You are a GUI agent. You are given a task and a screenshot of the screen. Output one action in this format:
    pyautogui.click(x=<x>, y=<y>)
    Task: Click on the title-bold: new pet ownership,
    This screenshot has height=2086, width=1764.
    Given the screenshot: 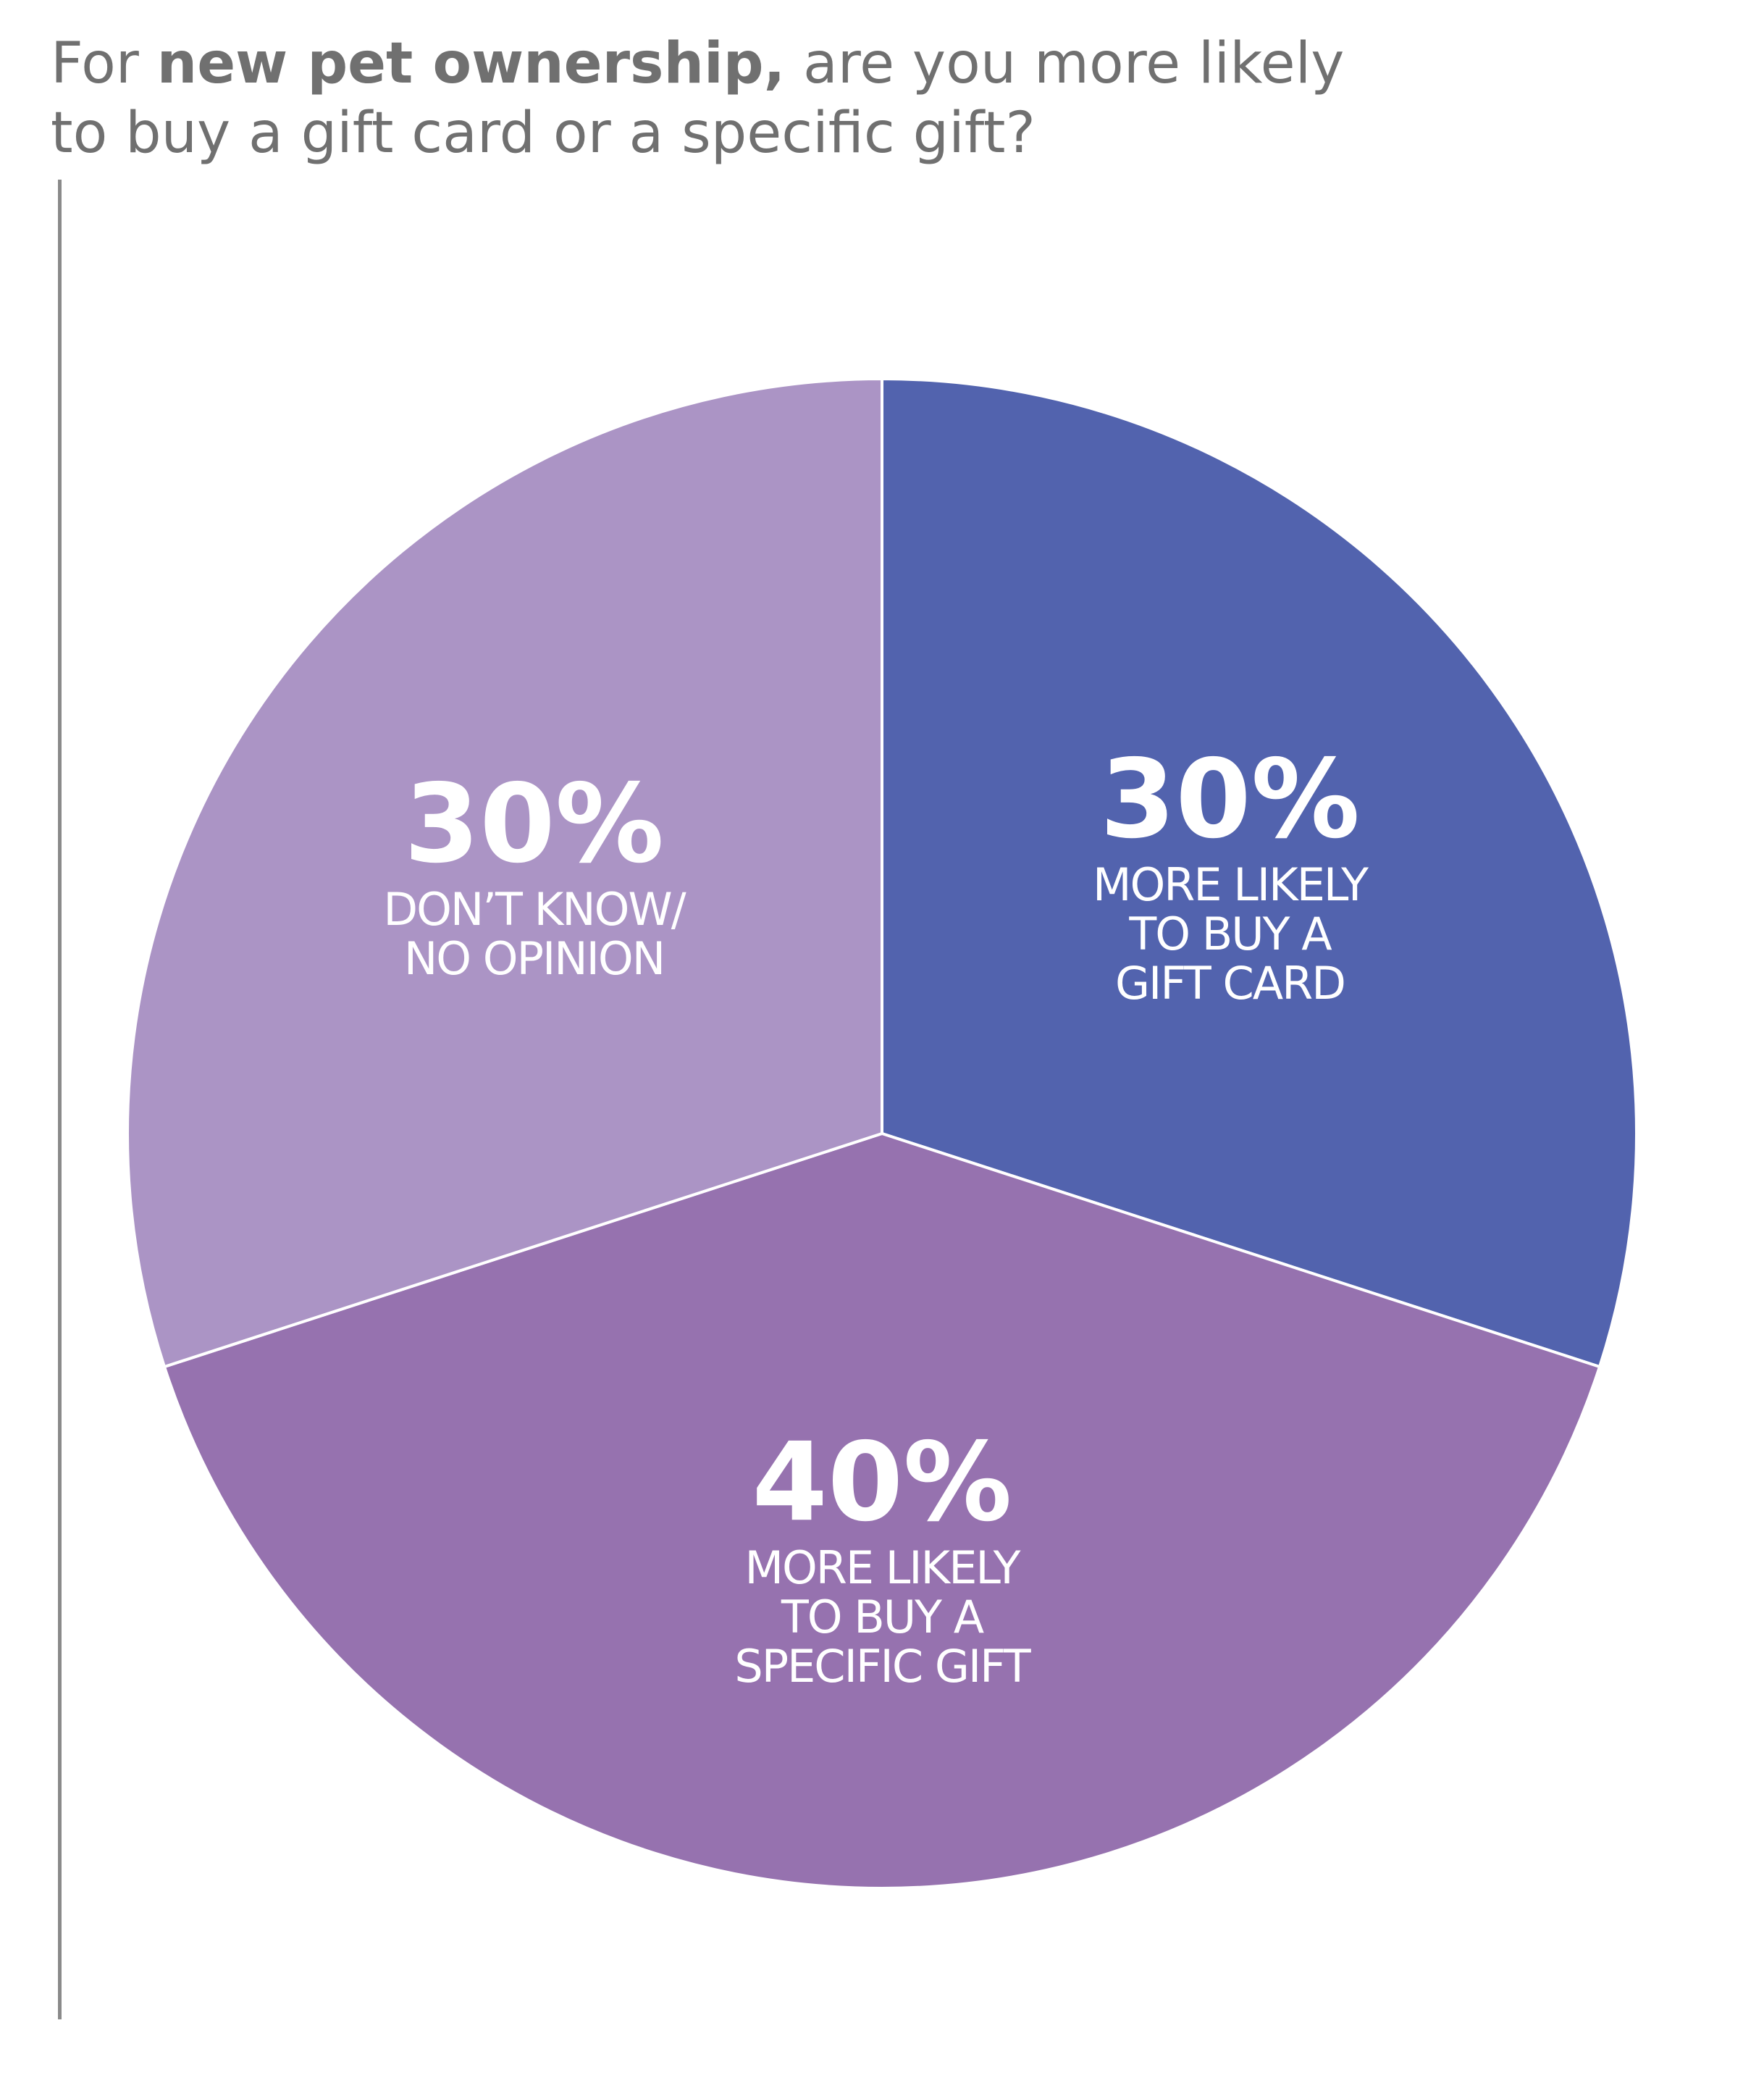 What is the action you would take?
    pyautogui.click(x=471, y=63)
    